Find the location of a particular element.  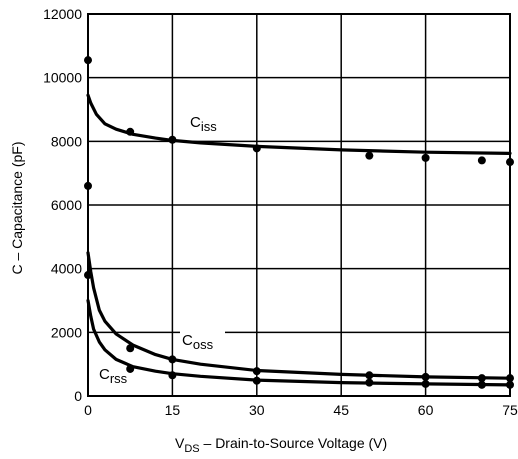

x-tick-label: 0 is located at coordinates (88, 410).